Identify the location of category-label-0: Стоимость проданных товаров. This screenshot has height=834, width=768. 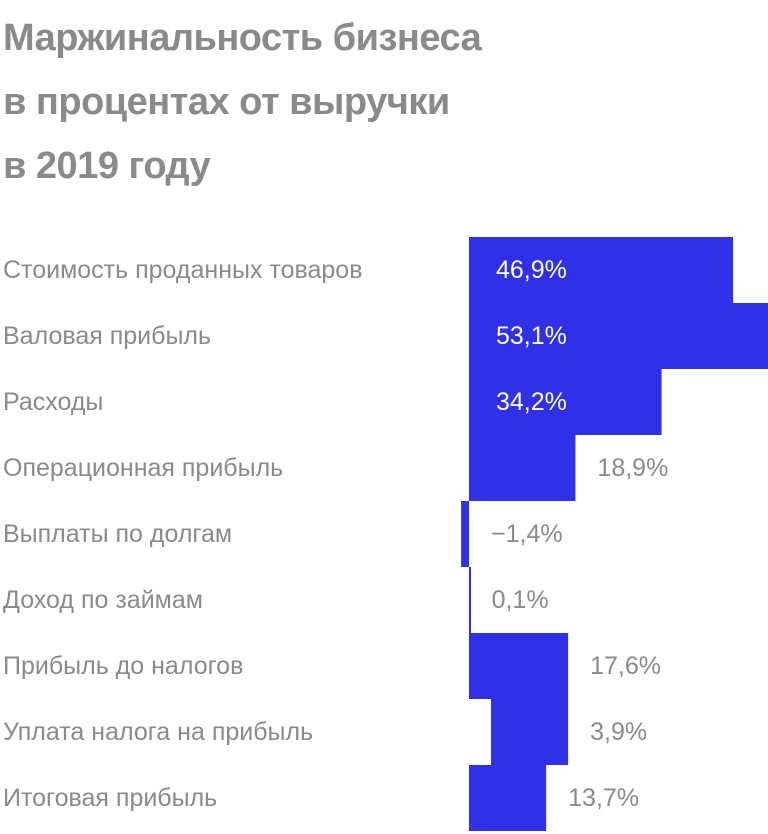
(183, 270).